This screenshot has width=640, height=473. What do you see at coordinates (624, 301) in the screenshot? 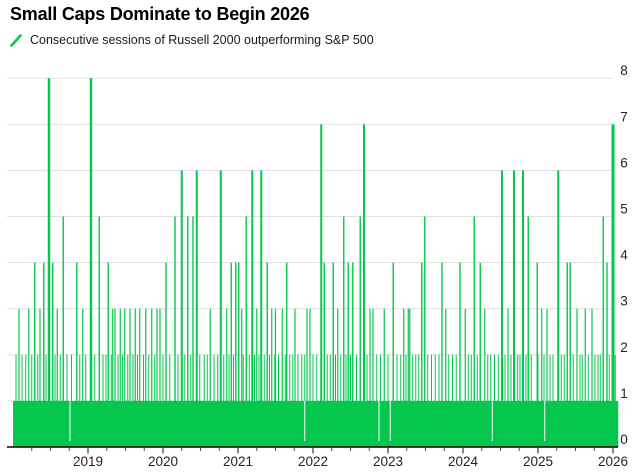
I see `y-axis-label: 3` at bounding box center [624, 301].